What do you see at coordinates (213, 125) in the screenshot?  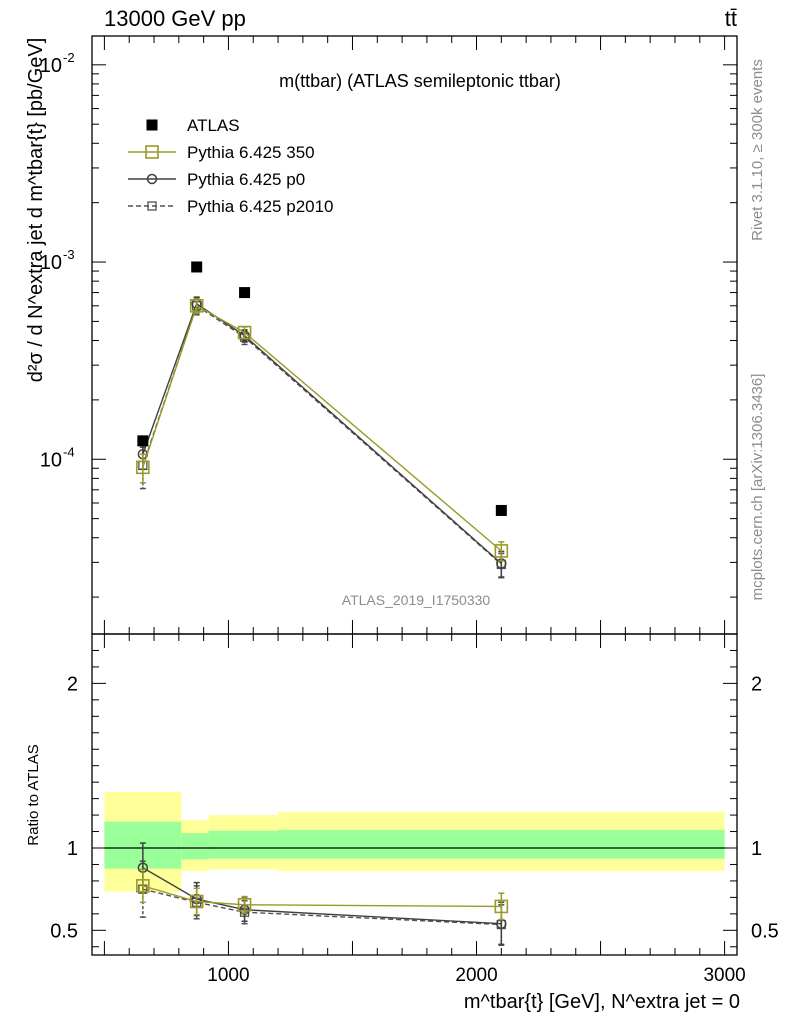 I see `legend-label: ATLAS` at bounding box center [213, 125].